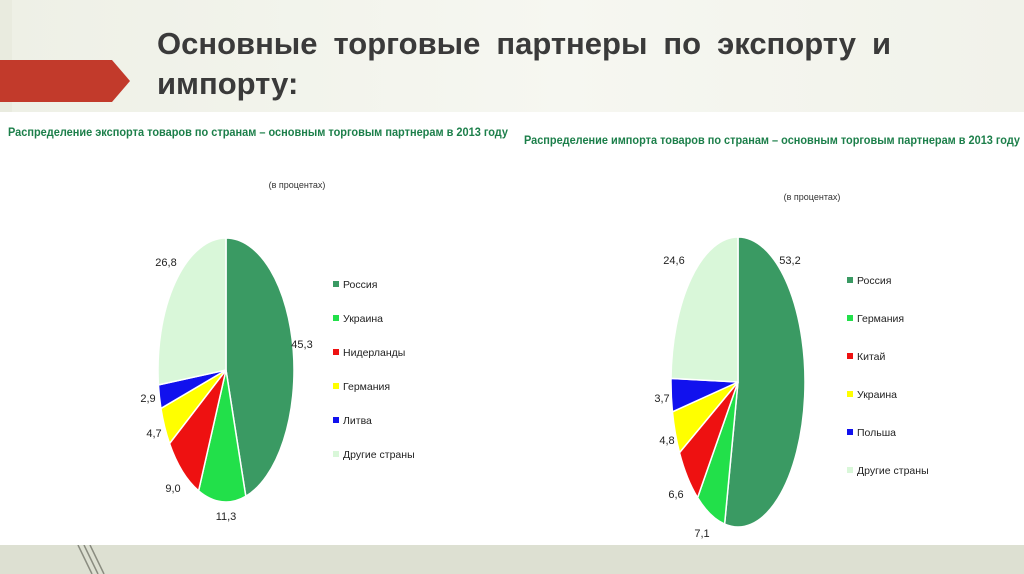  What do you see at coordinates (812, 197) in the screenshot?
I see `import-chart-unit: (в процентах)` at bounding box center [812, 197].